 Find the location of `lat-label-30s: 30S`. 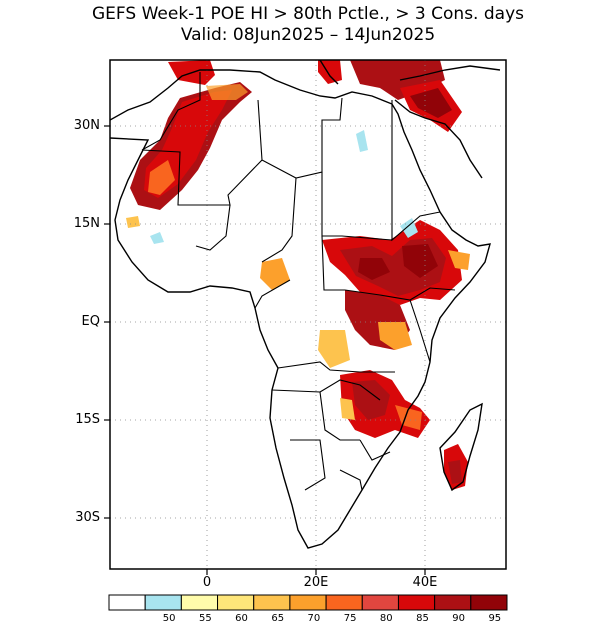

lat-label-30s: 30S is located at coordinates (87, 517).